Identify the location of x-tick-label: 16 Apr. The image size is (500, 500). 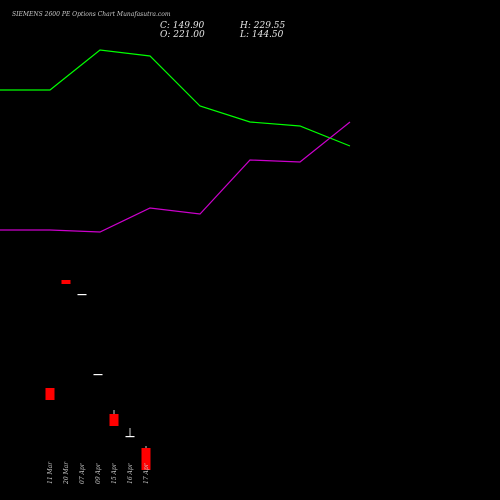
(130, 473).